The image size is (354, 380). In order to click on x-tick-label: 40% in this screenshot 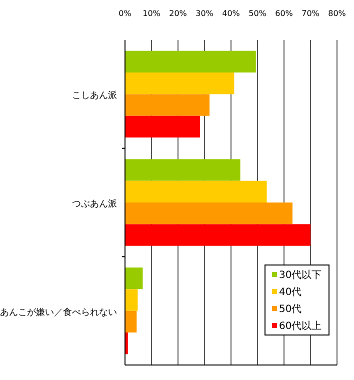, I will do `click(231, 13)`.